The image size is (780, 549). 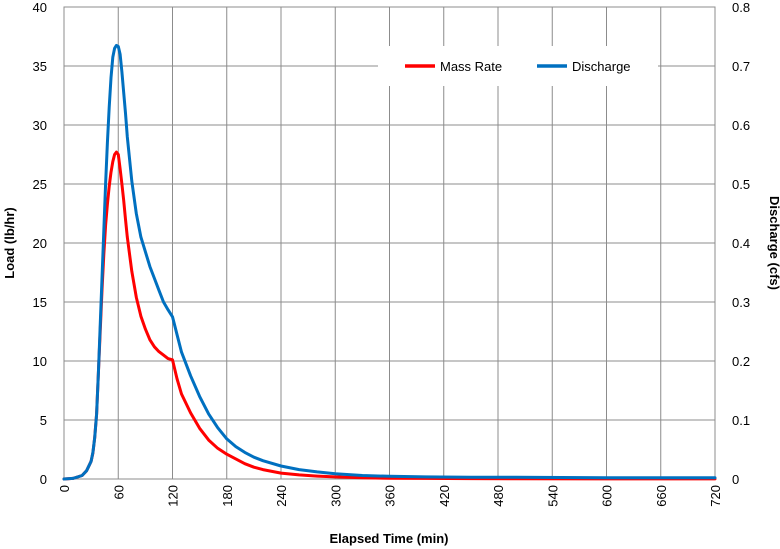 What do you see at coordinates (9, 243) in the screenshot?
I see `y-axis-title: Load (lb/hr)` at bounding box center [9, 243].